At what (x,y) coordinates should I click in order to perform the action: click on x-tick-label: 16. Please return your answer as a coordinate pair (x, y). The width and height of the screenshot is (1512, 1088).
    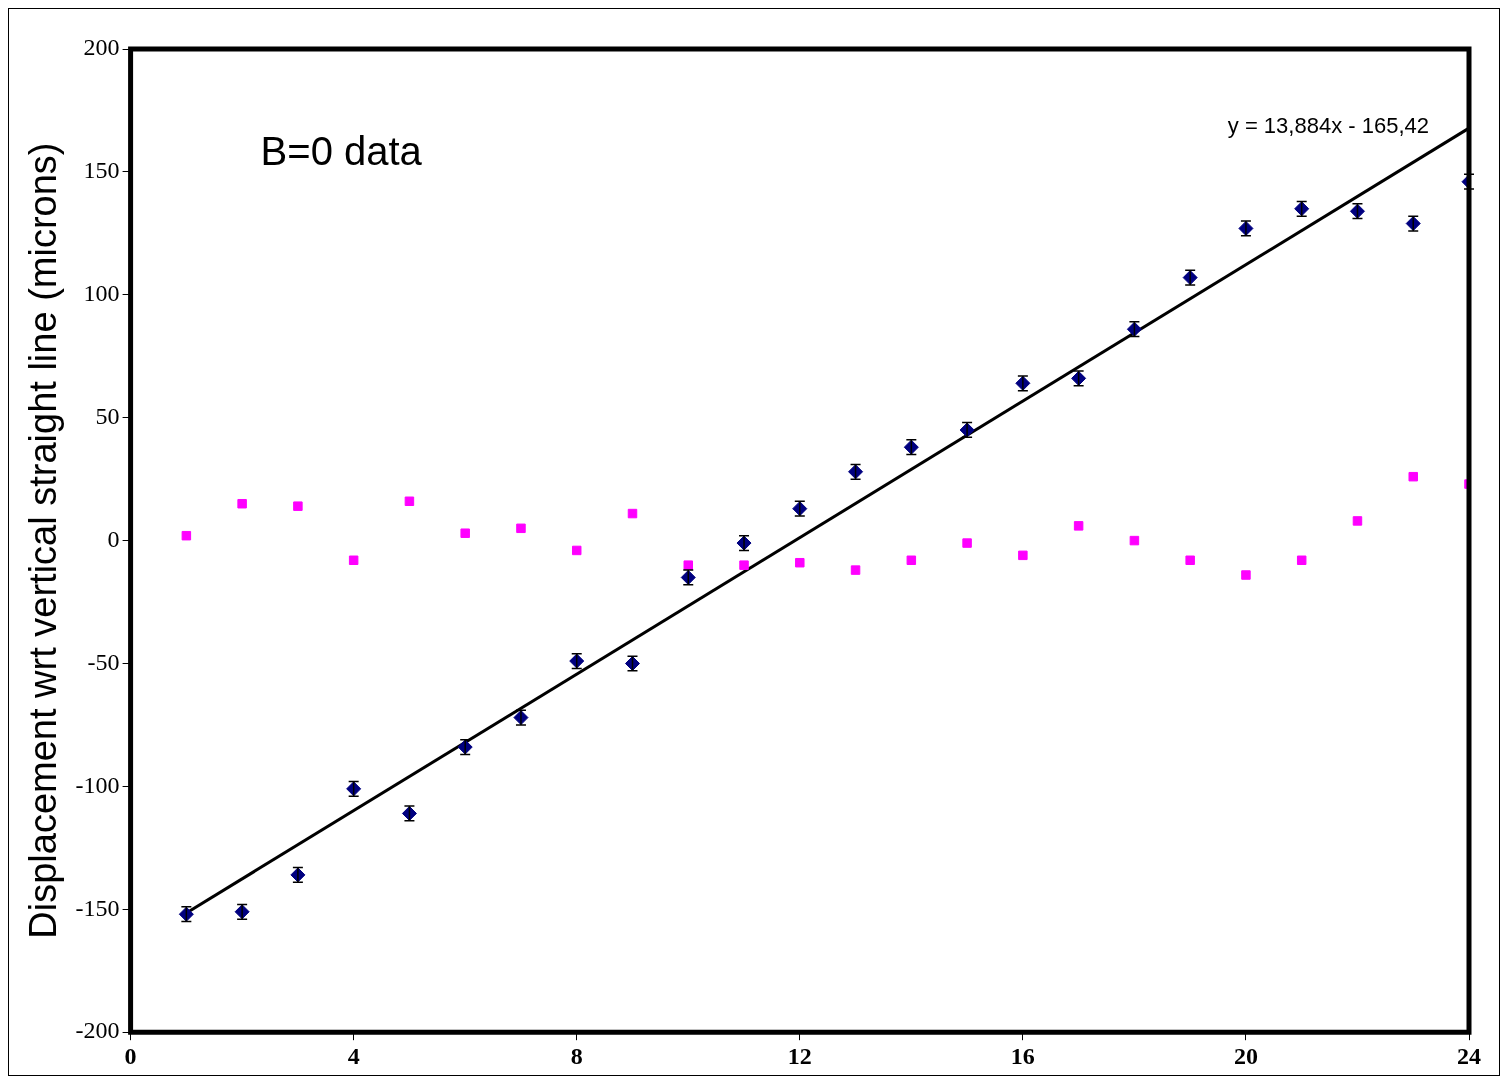
    Looking at the image, I should click on (1022, 1055).